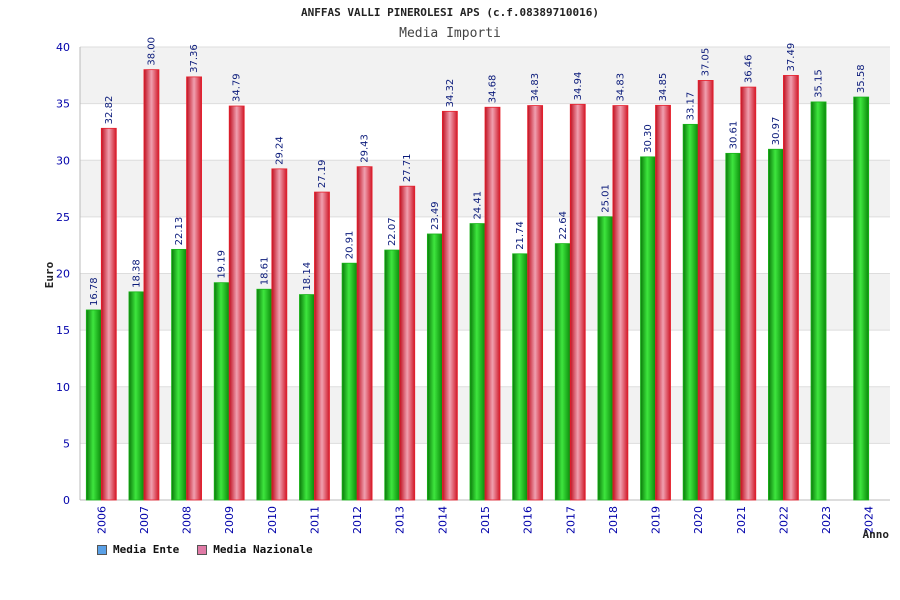 Image resolution: width=900 pixels, height=600 pixels. I want to click on value-label-ente: 35.15, so click(819, 83).